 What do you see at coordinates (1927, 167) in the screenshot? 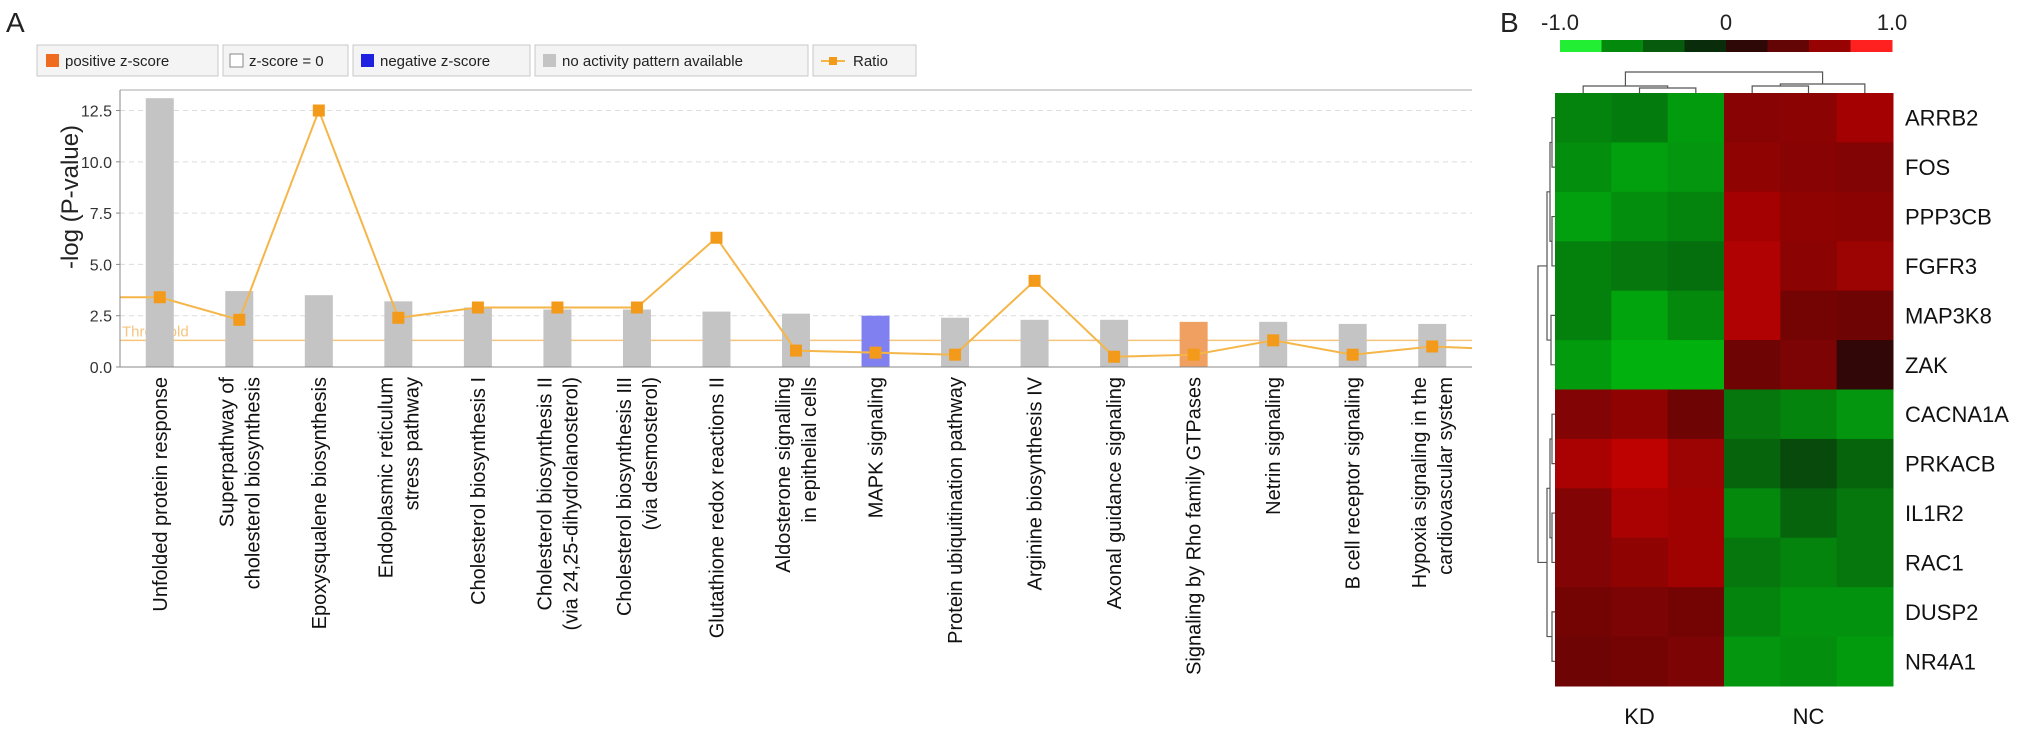
I see `heatmap-row-label: FOS` at bounding box center [1927, 167].